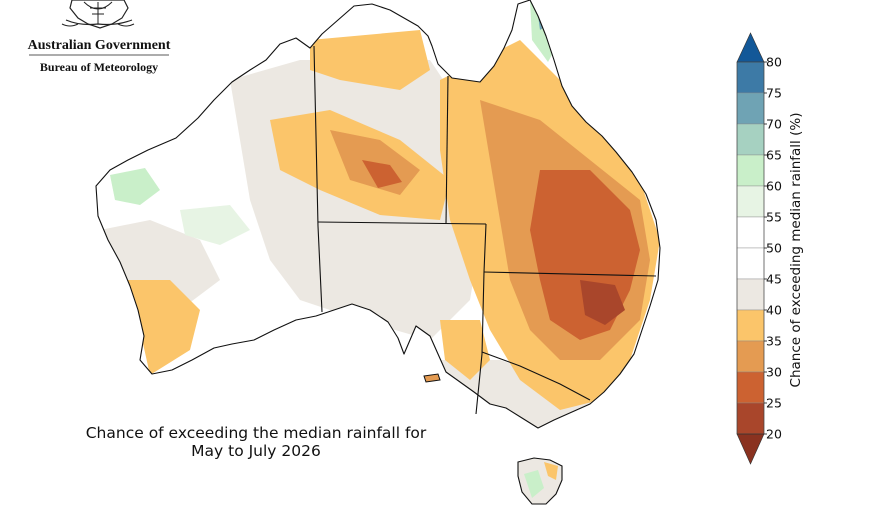 This screenshot has height=506, width=872. Describe the element at coordinates (99, 67) in the screenshot. I see `bureau-name: Bureau of Meteorology` at that location.